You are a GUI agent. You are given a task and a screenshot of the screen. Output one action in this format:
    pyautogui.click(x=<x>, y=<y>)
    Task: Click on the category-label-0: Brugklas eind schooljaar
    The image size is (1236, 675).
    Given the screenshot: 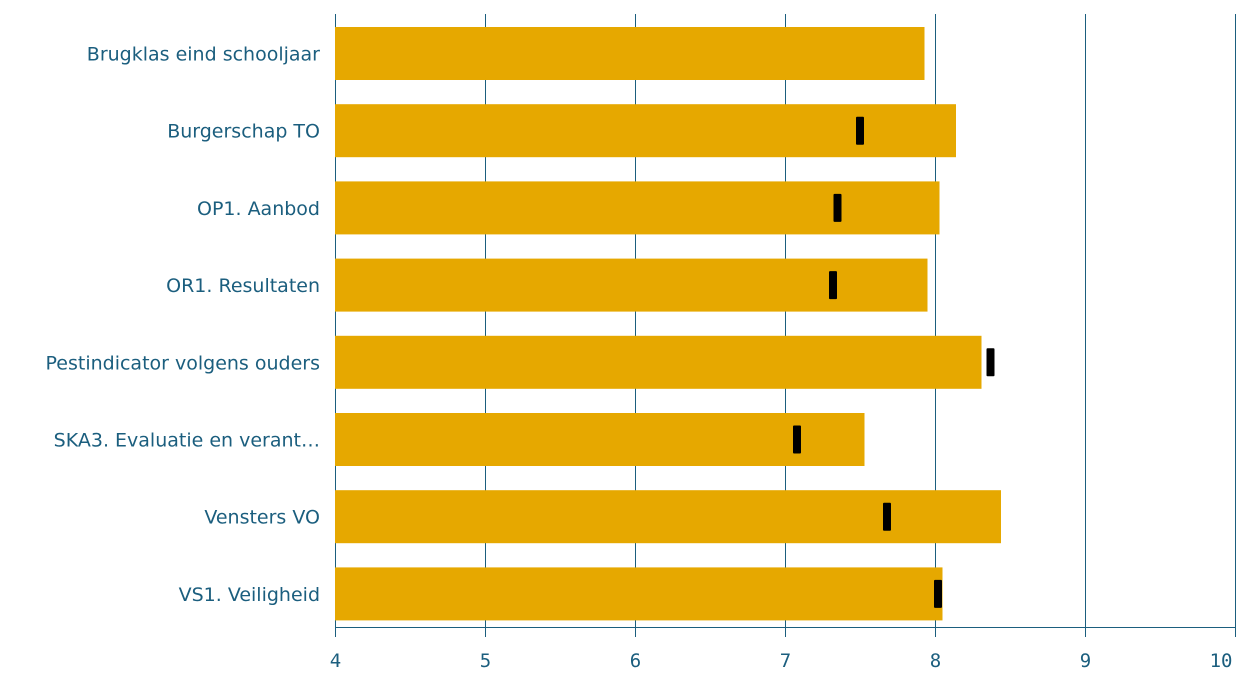 What is the action you would take?
    pyautogui.click(x=203, y=55)
    